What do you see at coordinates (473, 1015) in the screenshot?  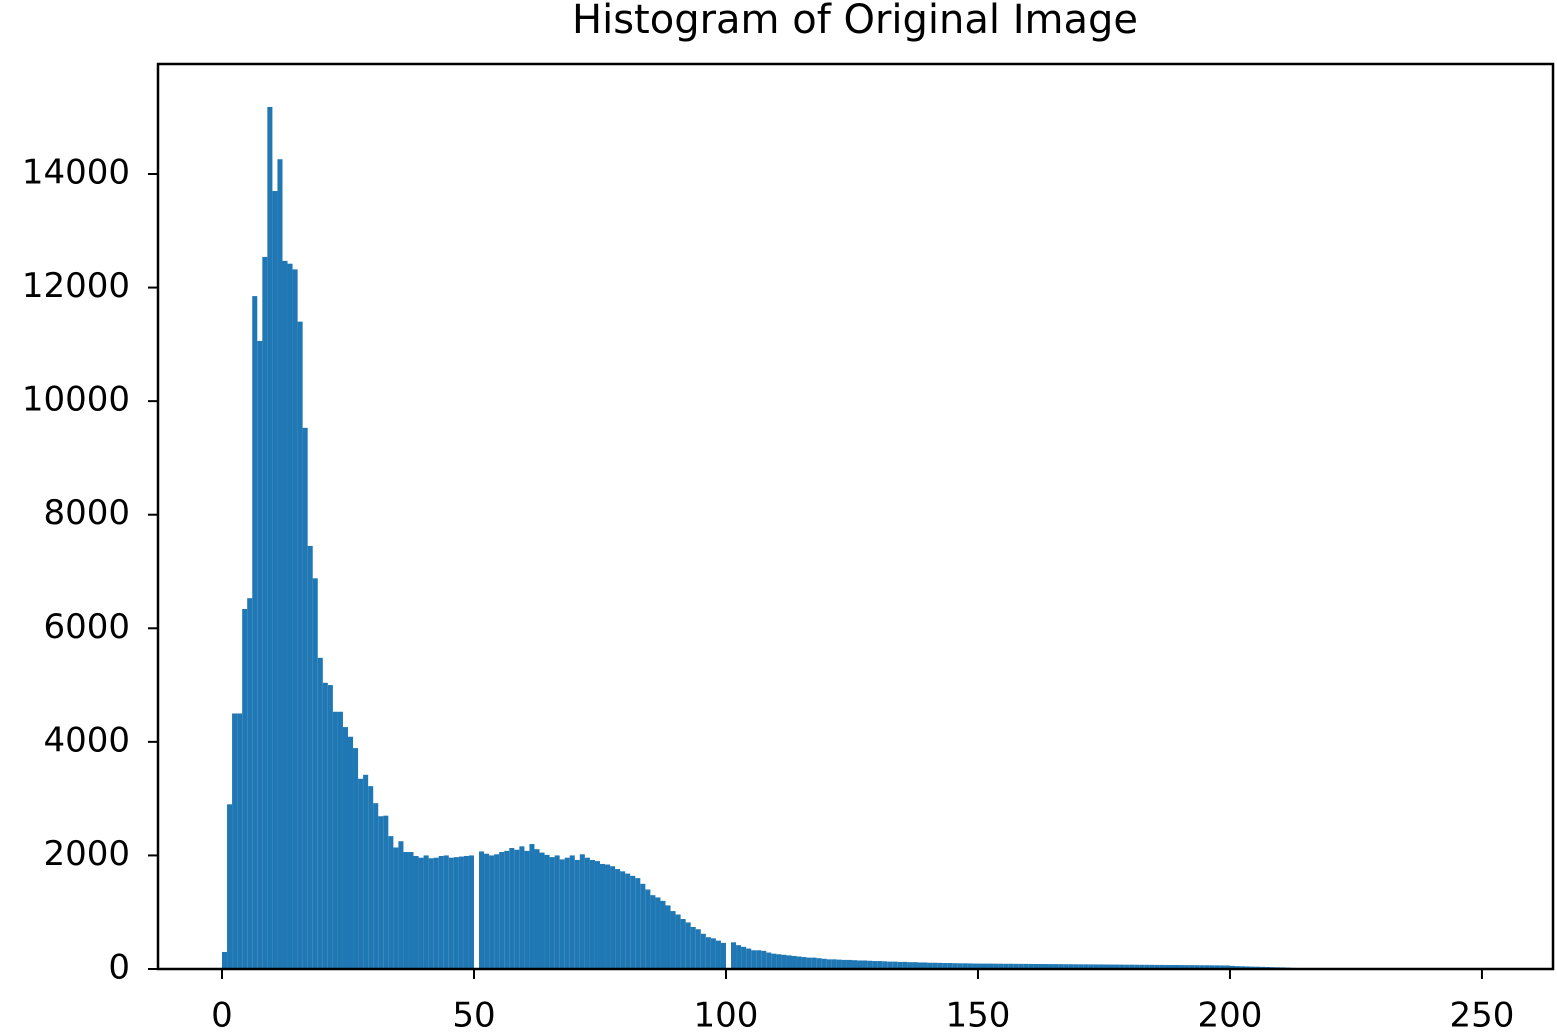 I see `x-tick-label: 50` at bounding box center [473, 1015].